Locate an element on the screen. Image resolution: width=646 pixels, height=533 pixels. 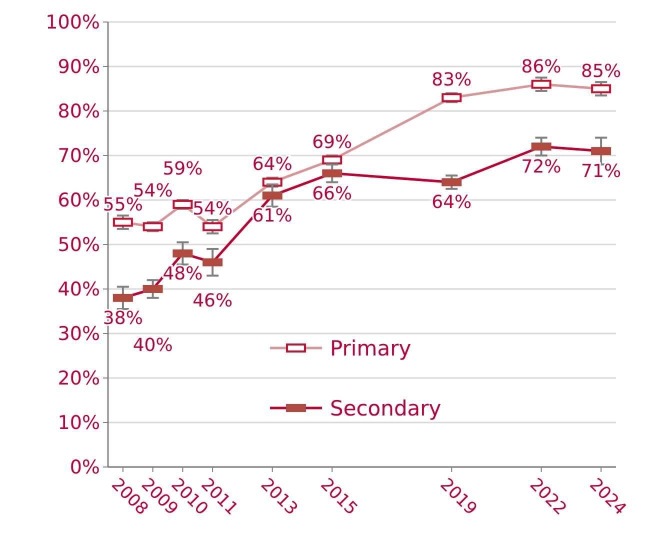
data-label: 54% is located at coordinates (212, 209).